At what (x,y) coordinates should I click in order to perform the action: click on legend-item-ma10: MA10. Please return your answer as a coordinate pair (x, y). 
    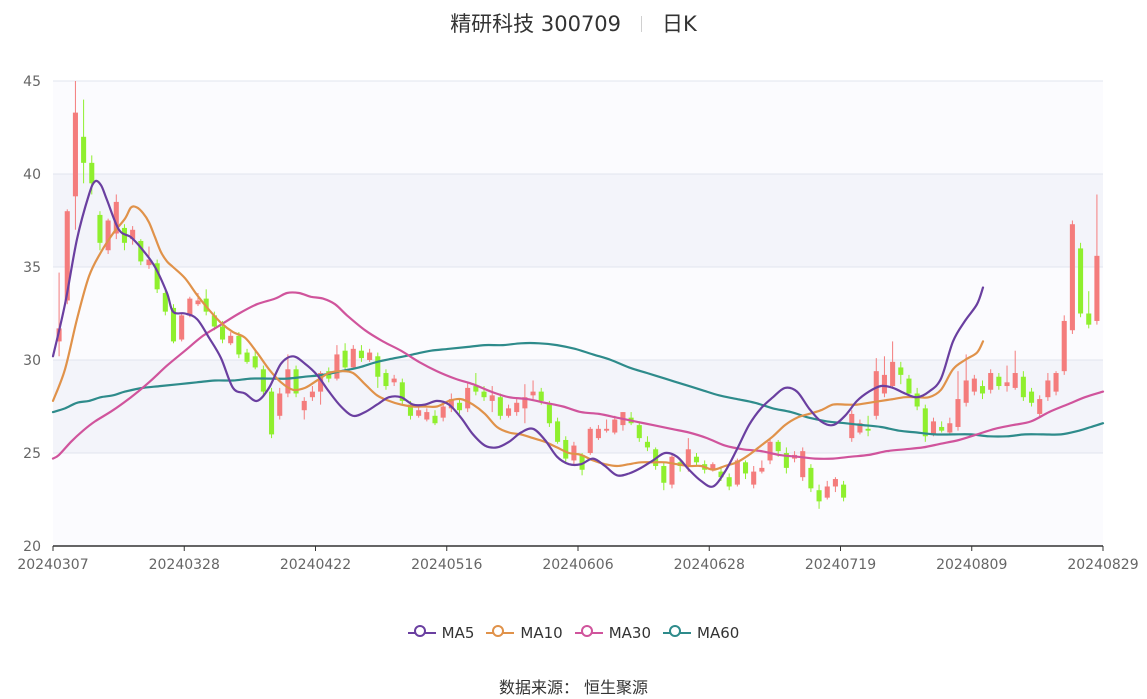
    Looking at the image, I should click on (524, 633).